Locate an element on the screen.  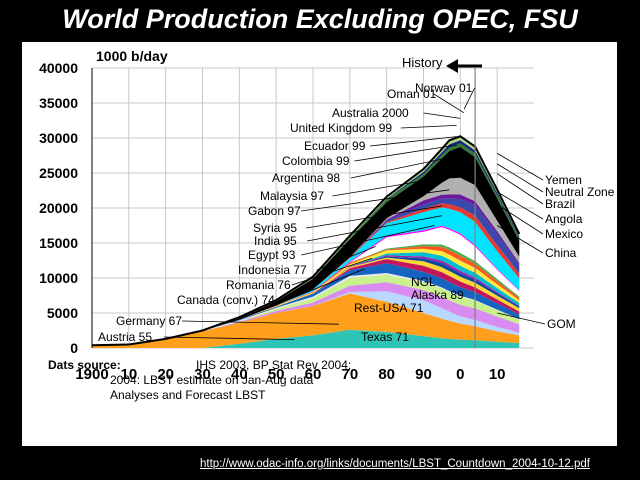
y-tick-label: 15000 is located at coordinates (58, 243).